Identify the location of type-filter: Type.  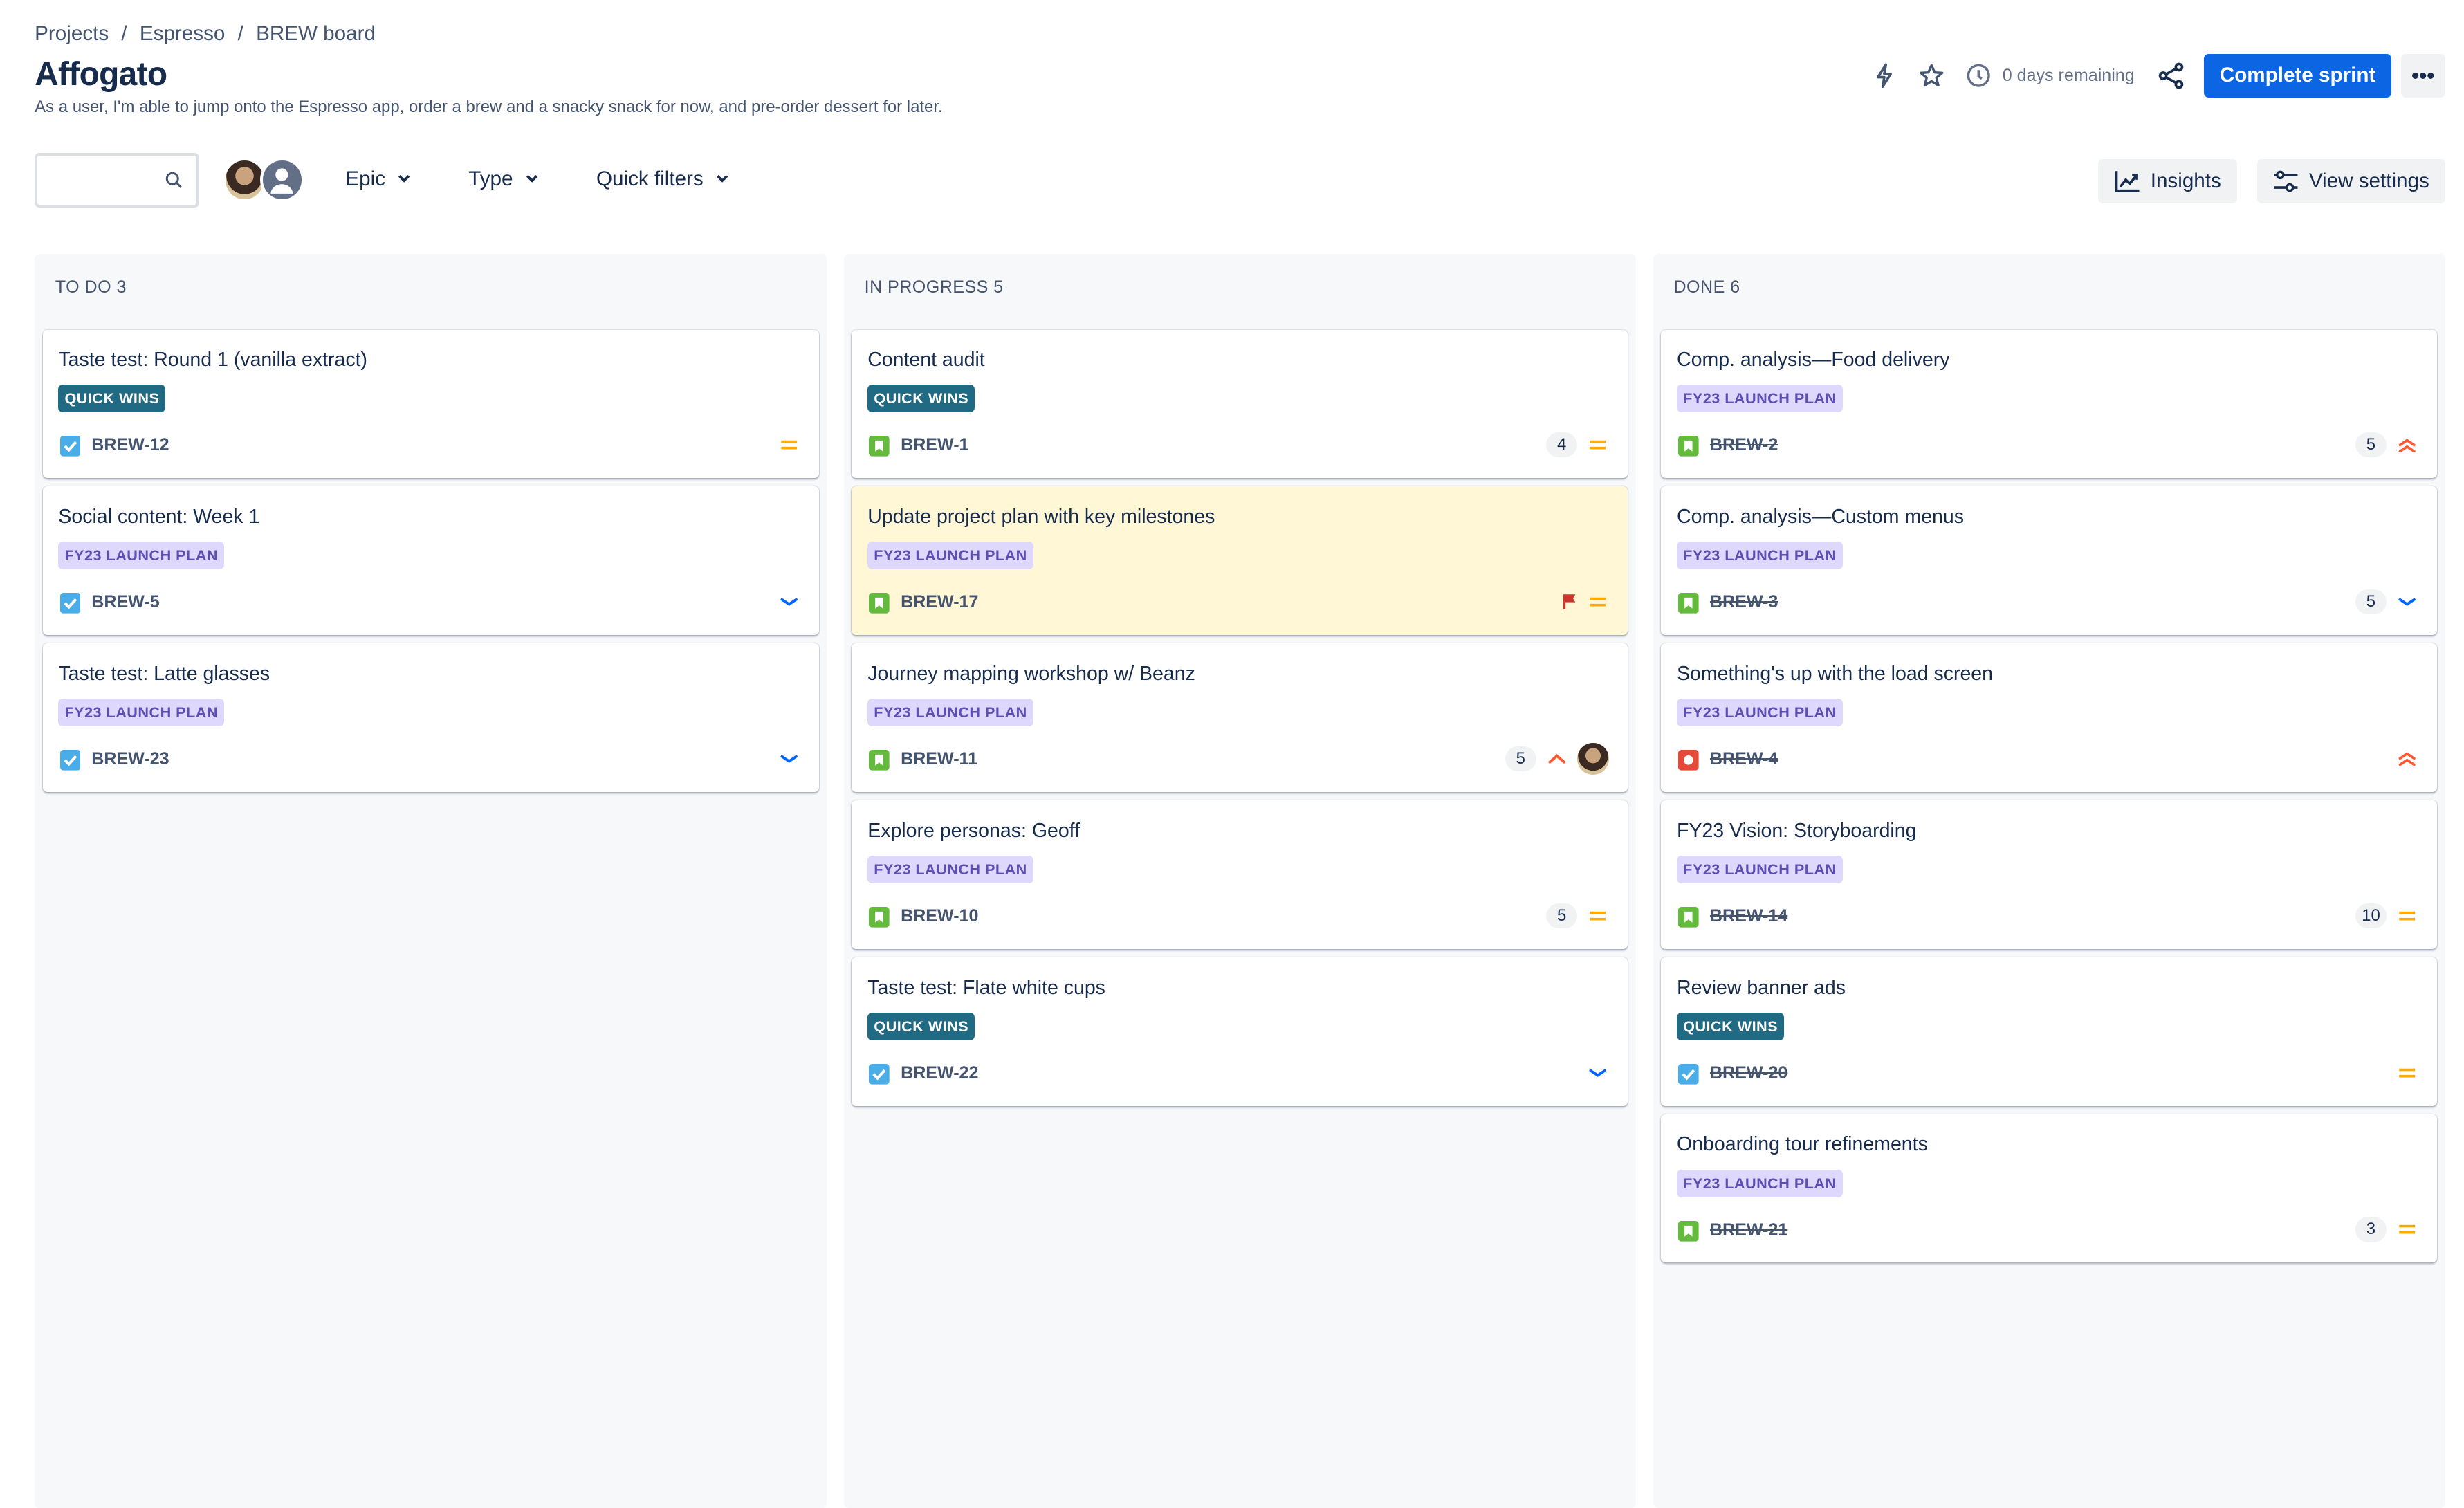
(503, 179).